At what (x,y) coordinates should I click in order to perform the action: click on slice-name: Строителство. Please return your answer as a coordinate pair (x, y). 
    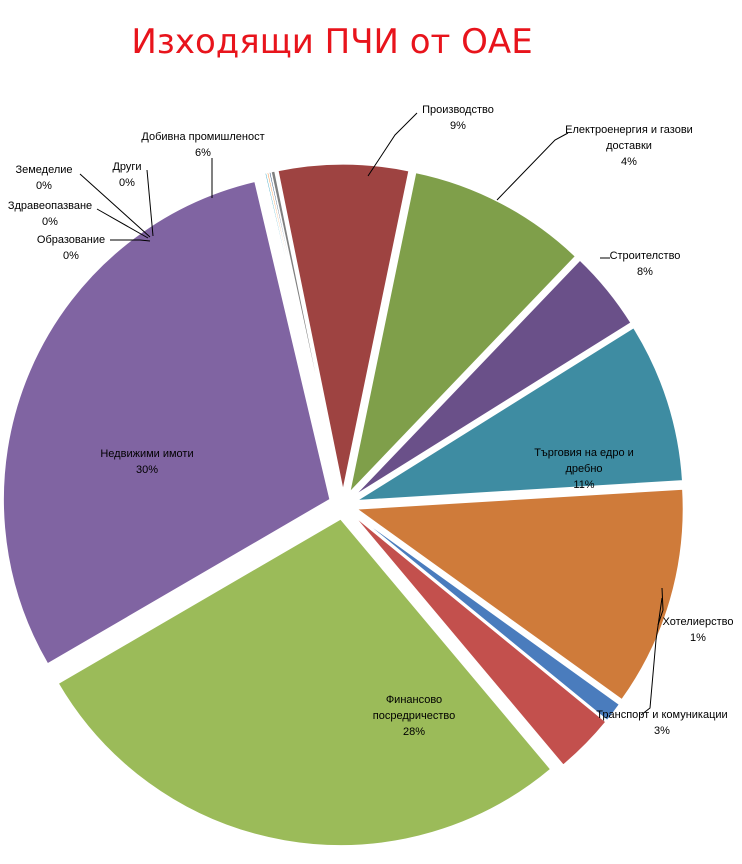
    Looking at the image, I should click on (645, 256).